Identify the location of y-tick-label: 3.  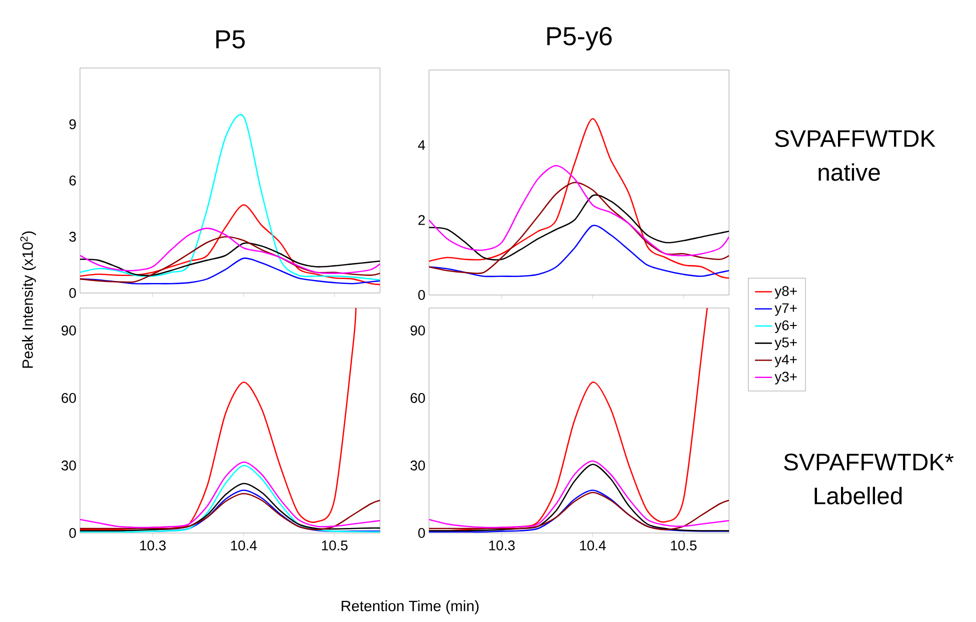
(72, 237).